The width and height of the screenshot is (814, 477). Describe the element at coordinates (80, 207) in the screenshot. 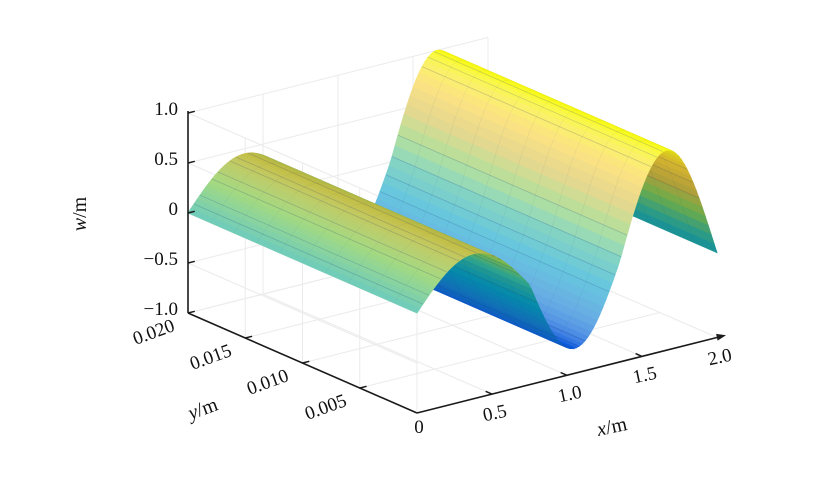

I see `z-axis-unit: /m` at that location.